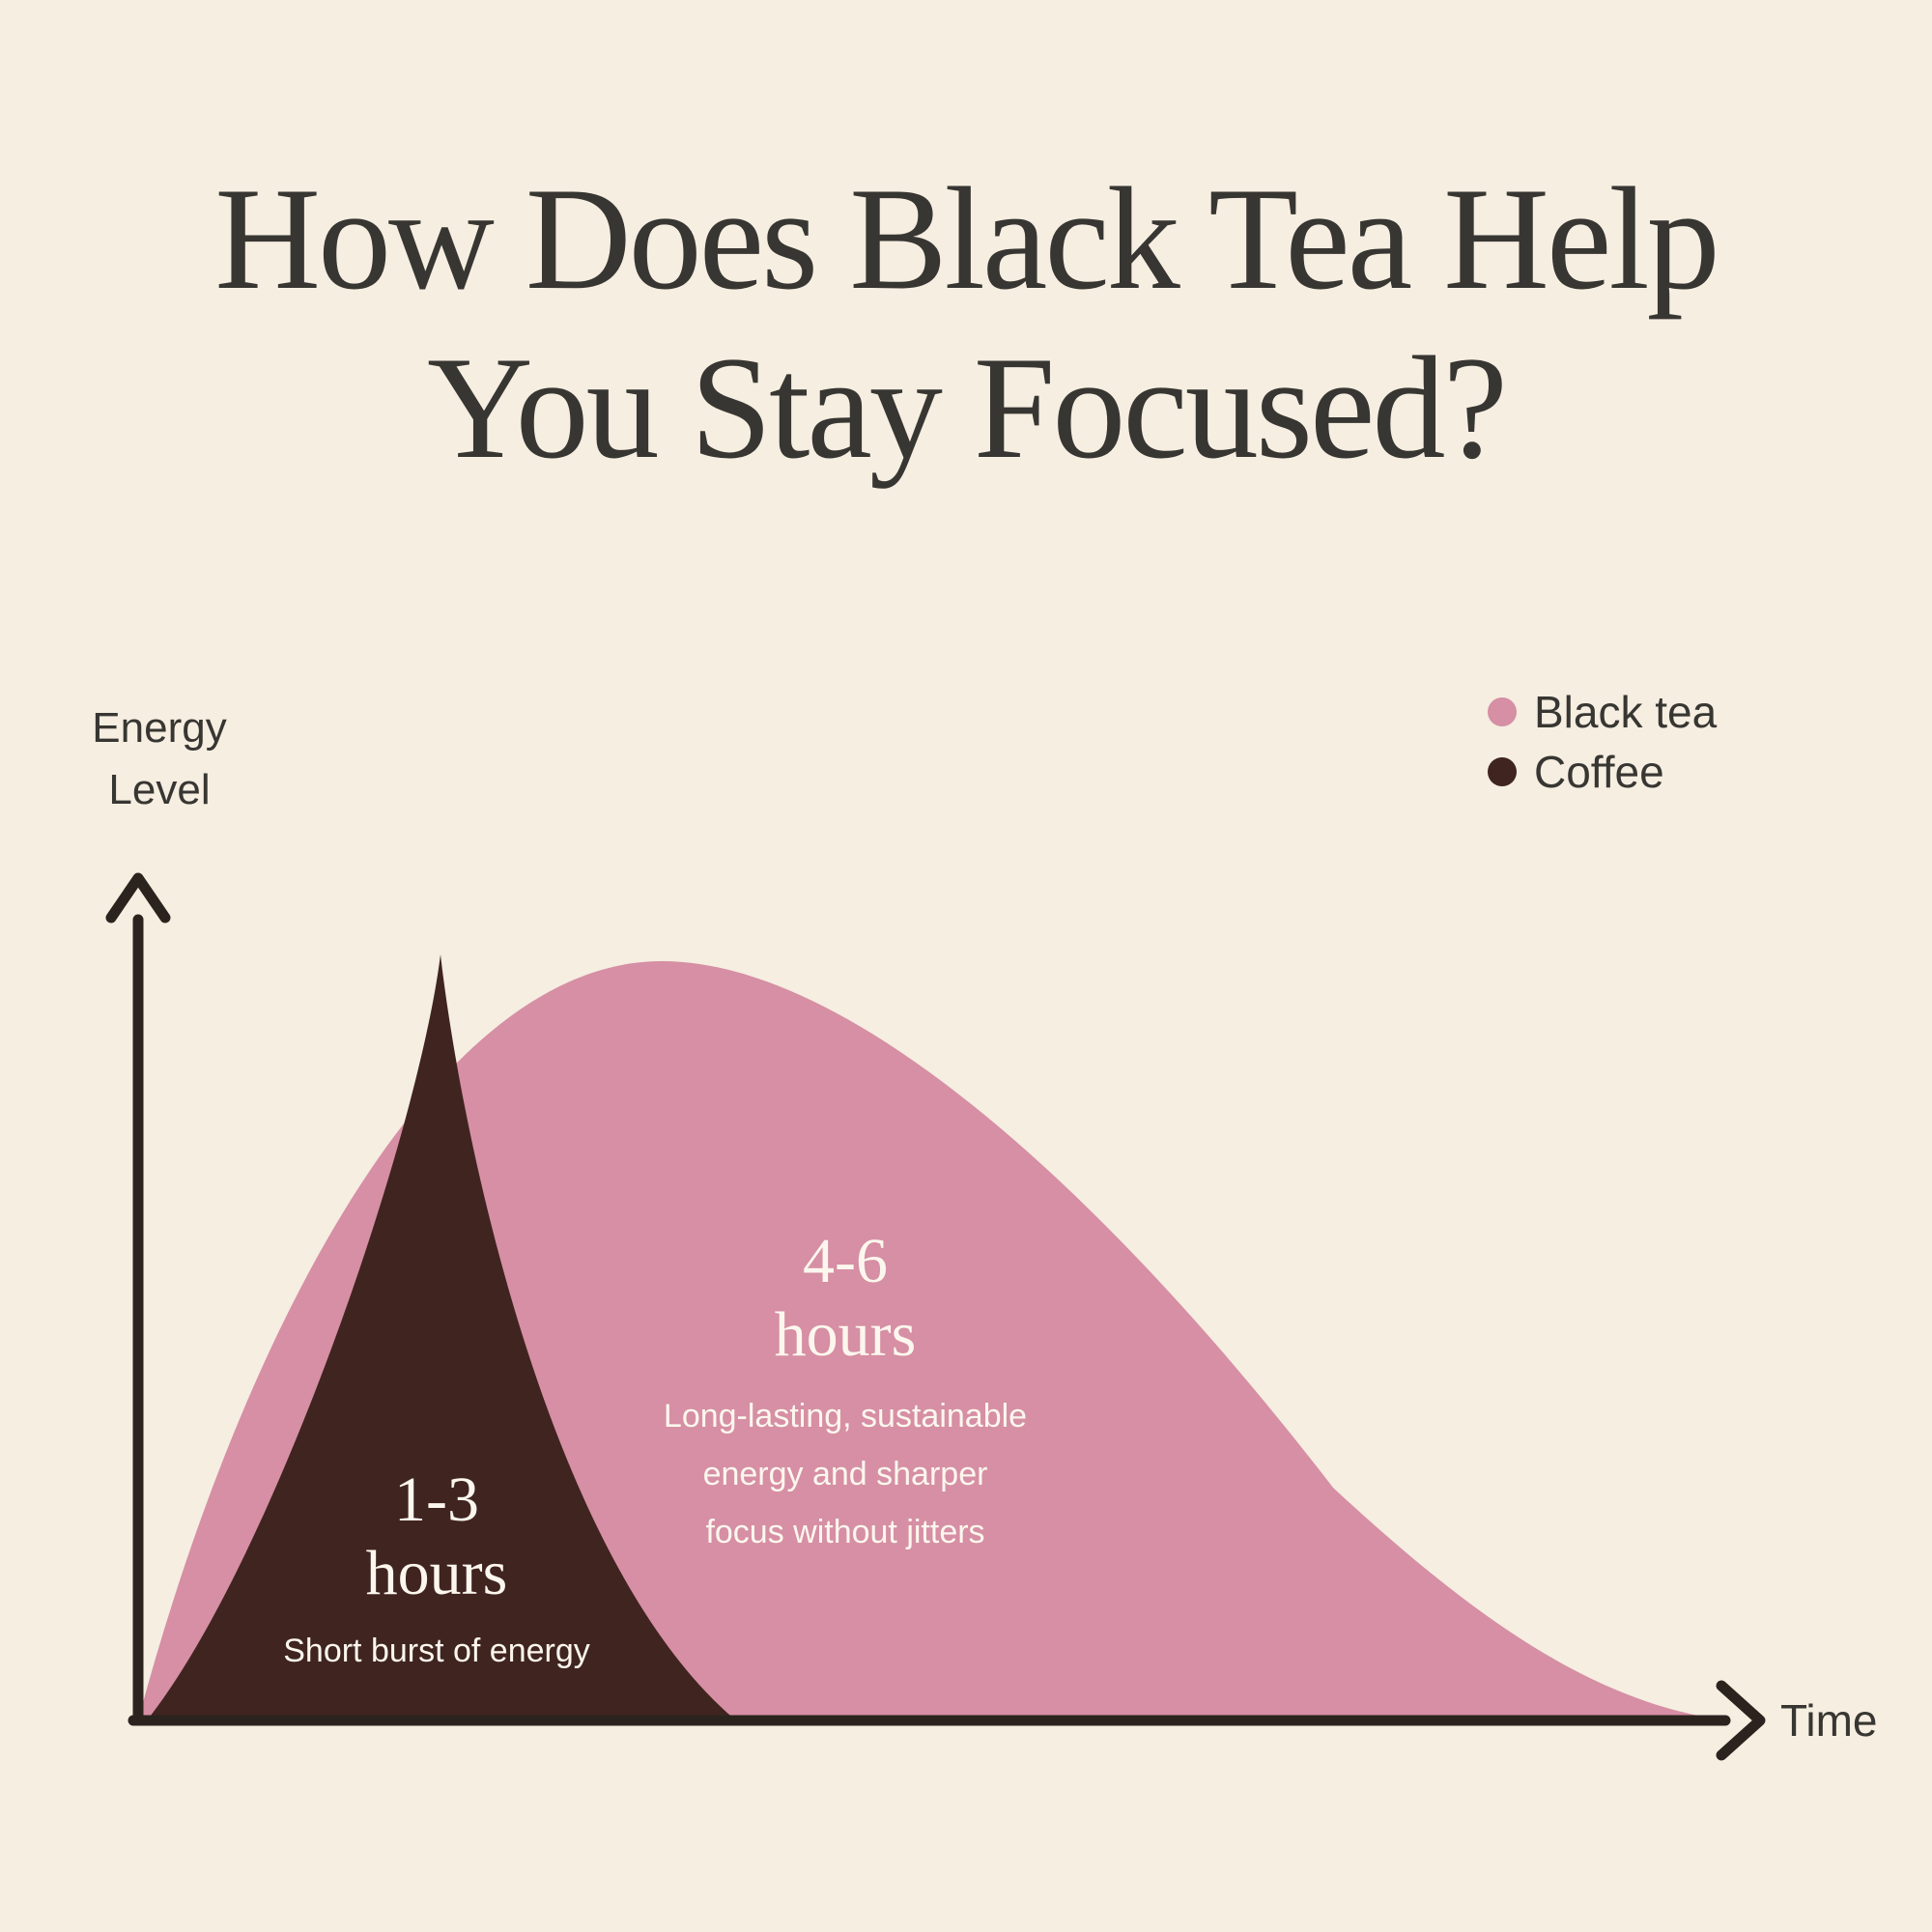  Describe the element at coordinates (436, 1499) in the screenshot. I see `coffee-duration-line-1: 1-3` at that location.